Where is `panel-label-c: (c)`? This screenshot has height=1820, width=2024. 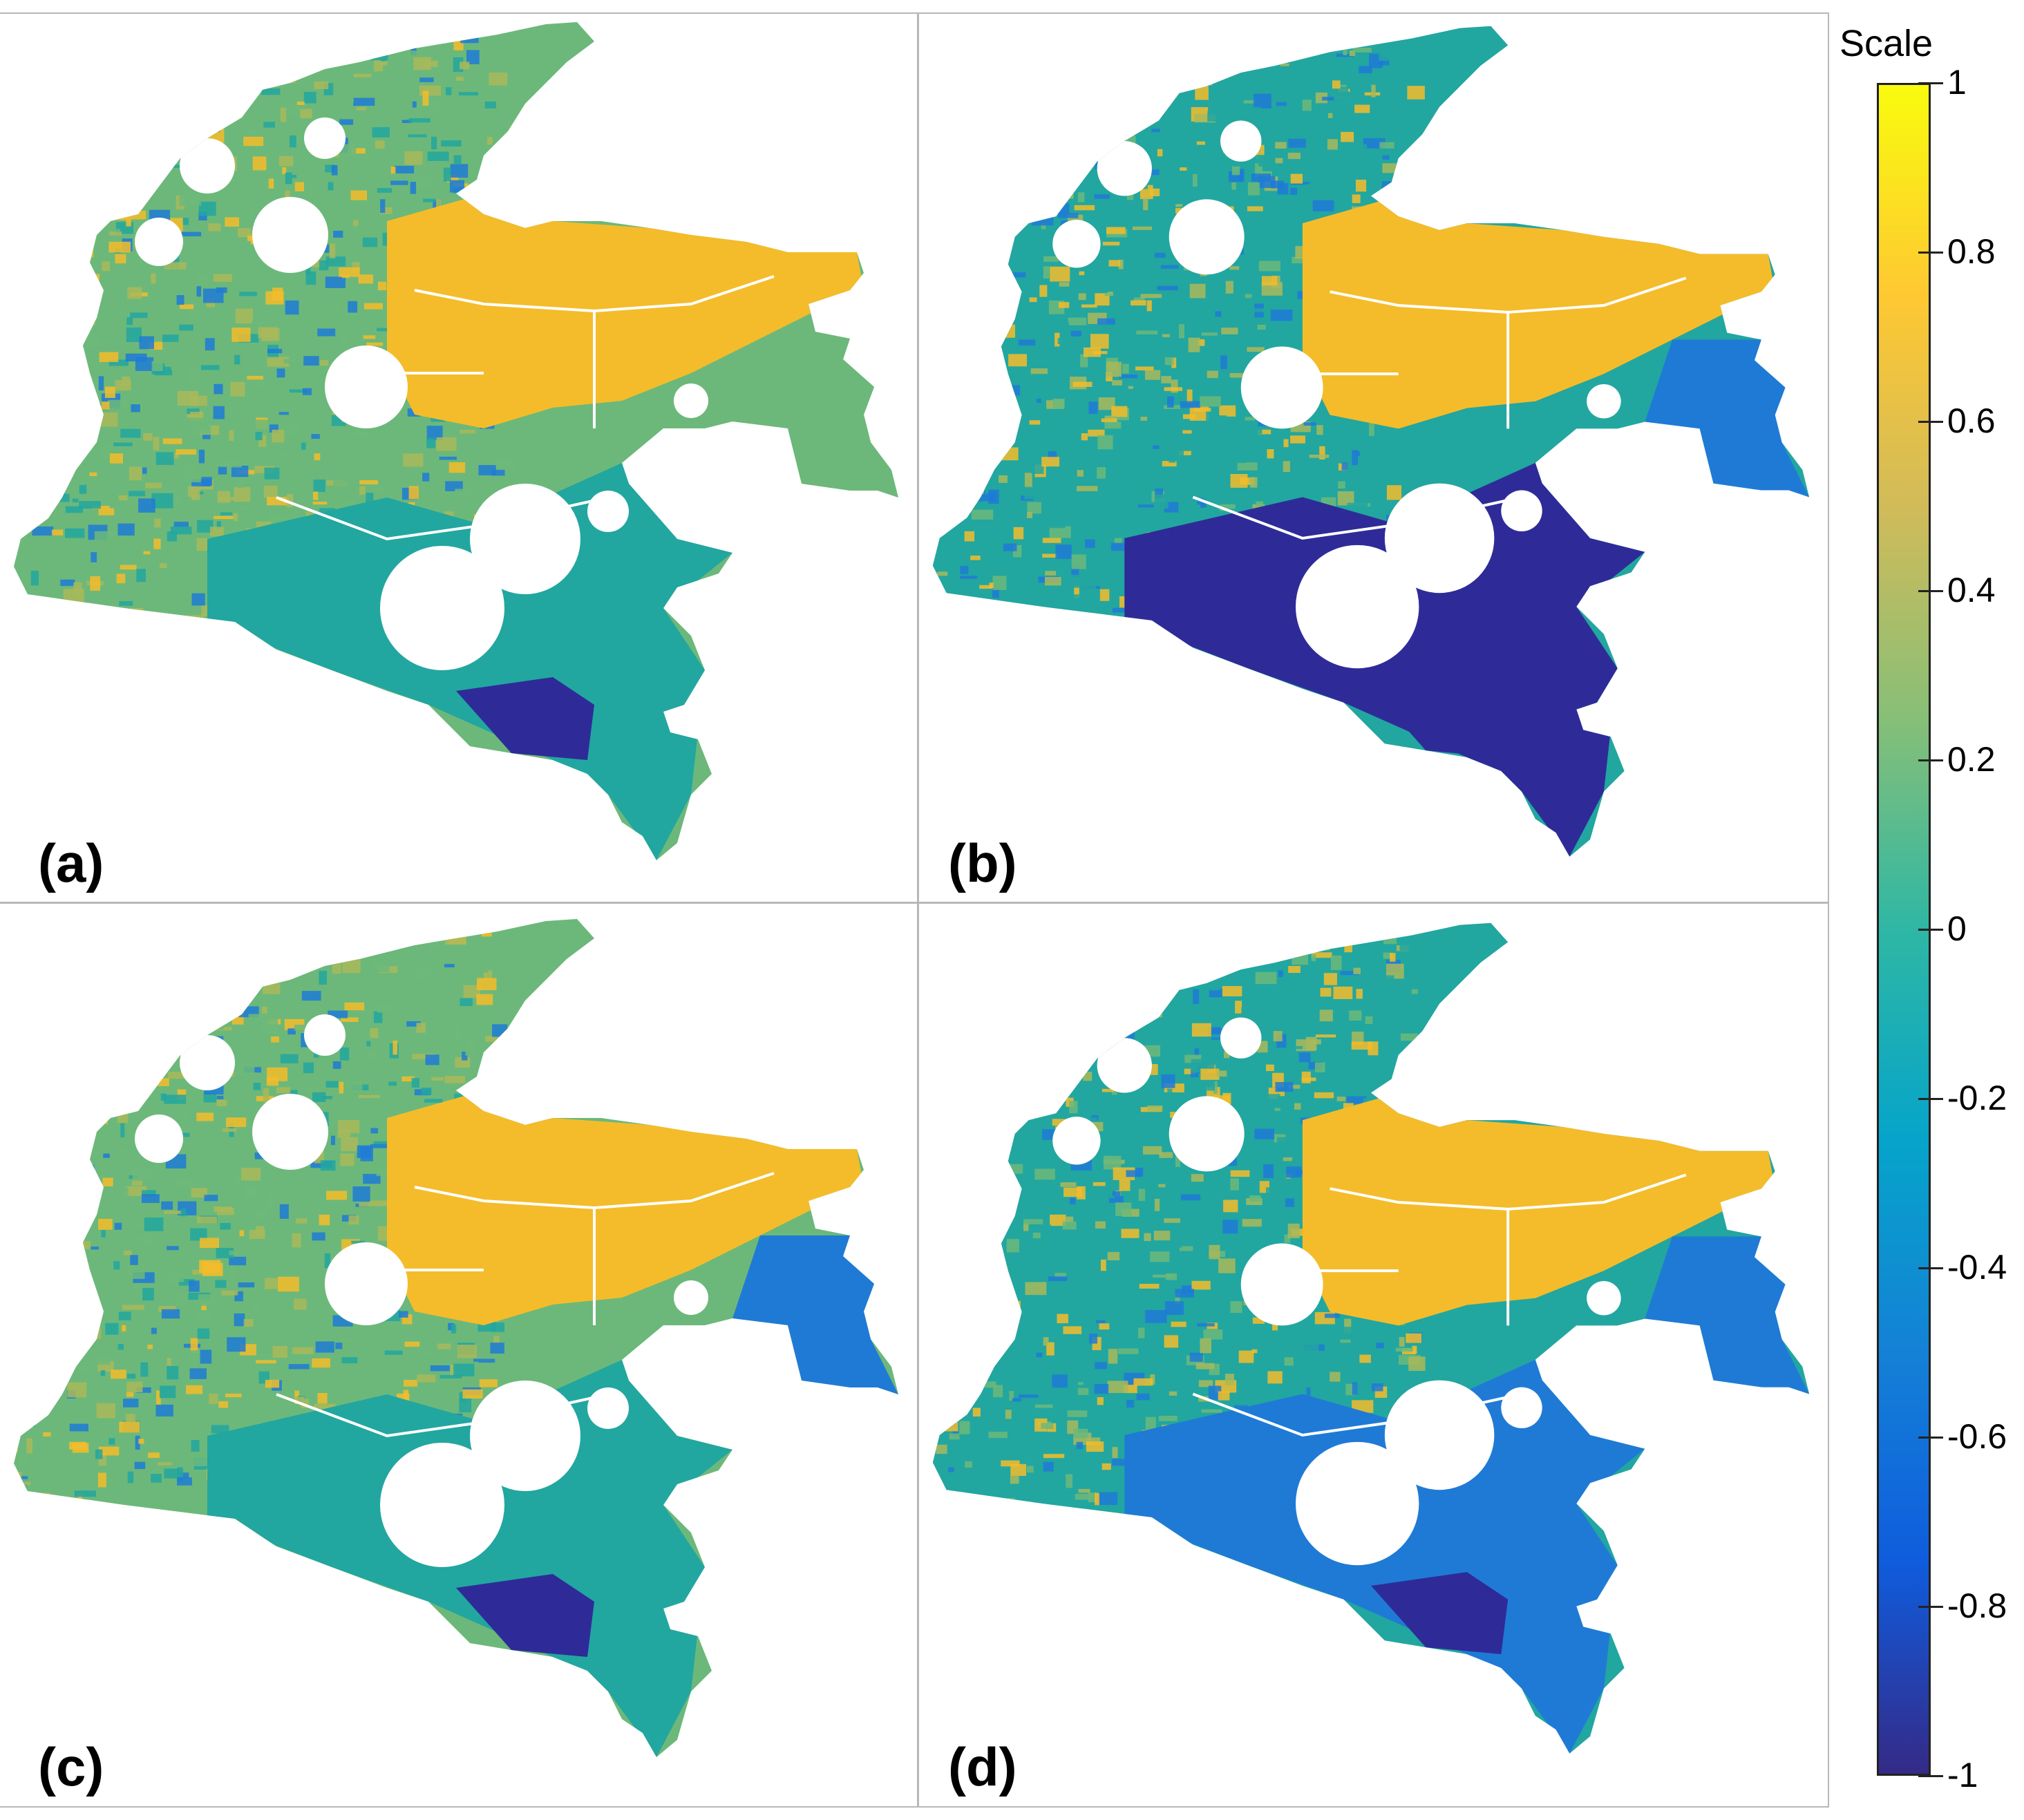 panel-label-c: (c) is located at coordinates (71, 1766).